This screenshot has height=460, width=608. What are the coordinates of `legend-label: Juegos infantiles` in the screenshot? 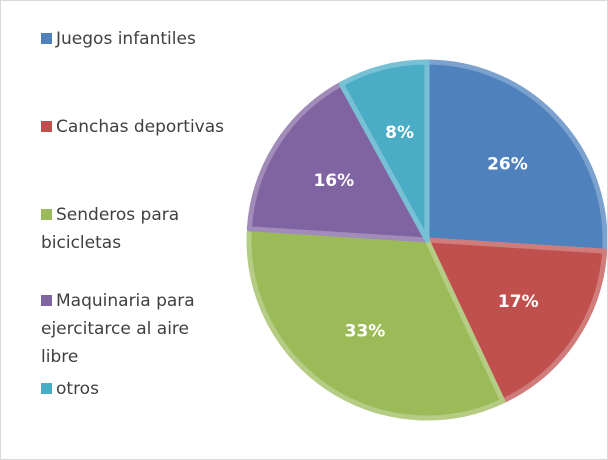 It's located at (126, 39).